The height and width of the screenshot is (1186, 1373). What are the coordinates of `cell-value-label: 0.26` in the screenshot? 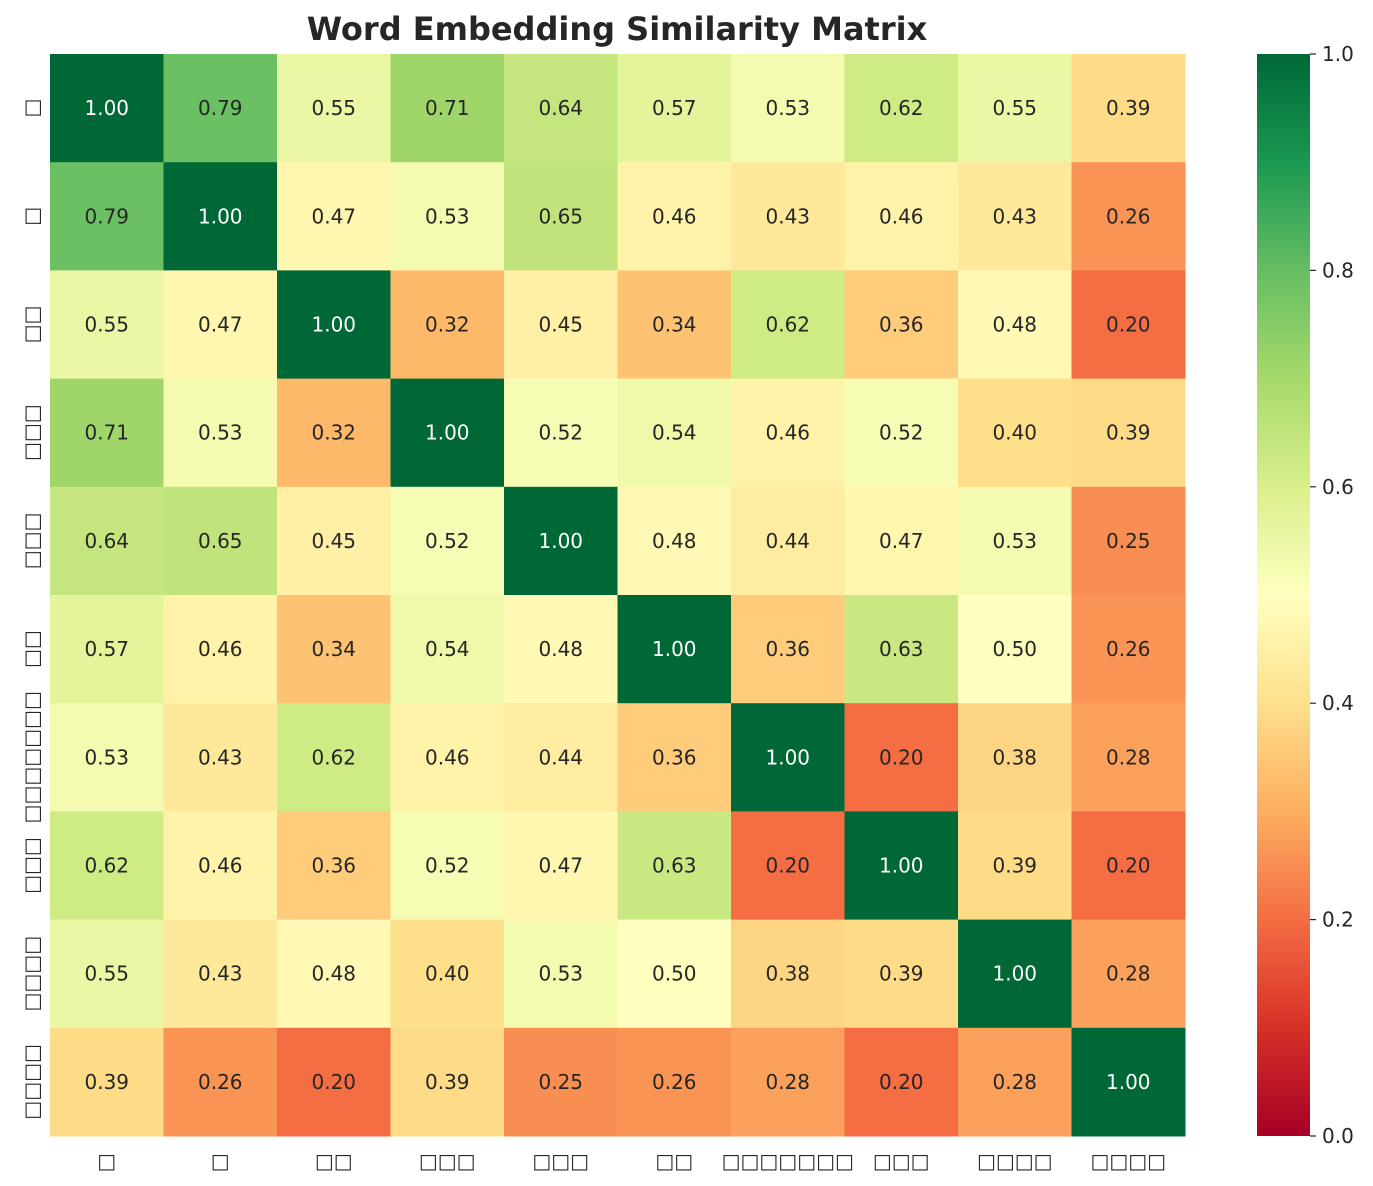 It's located at (1128, 649).